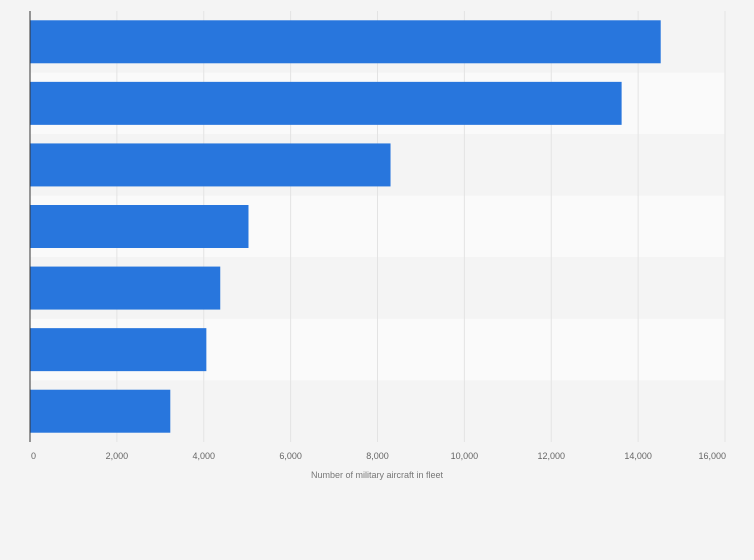 Image resolution: width=754 pixels, height=560 pixels. Describe the element at coordinates (551, 456) in the screenshot. I see `x-tick-label: 12,000` at that location.